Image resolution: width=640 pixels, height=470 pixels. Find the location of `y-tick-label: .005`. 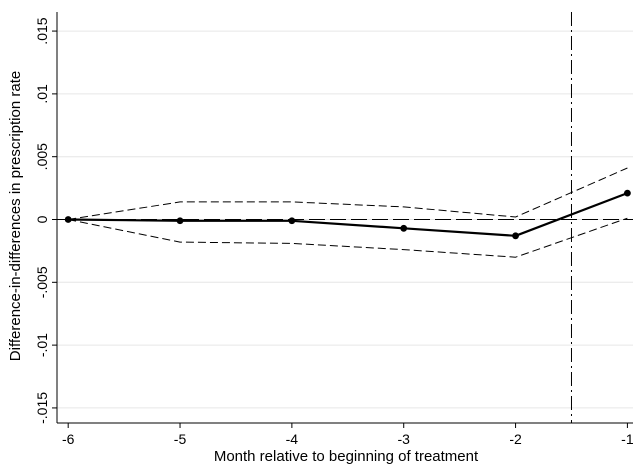

y-tick-label: .005 is located at coordinates (42, 156).